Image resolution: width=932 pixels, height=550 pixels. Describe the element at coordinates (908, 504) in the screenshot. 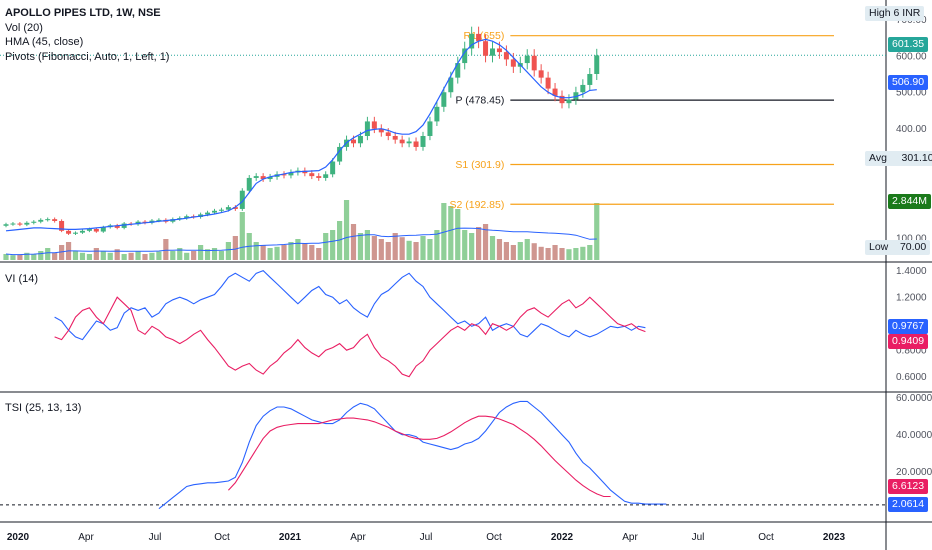

I see `tsi-value-badge: 2.0614` at that location.